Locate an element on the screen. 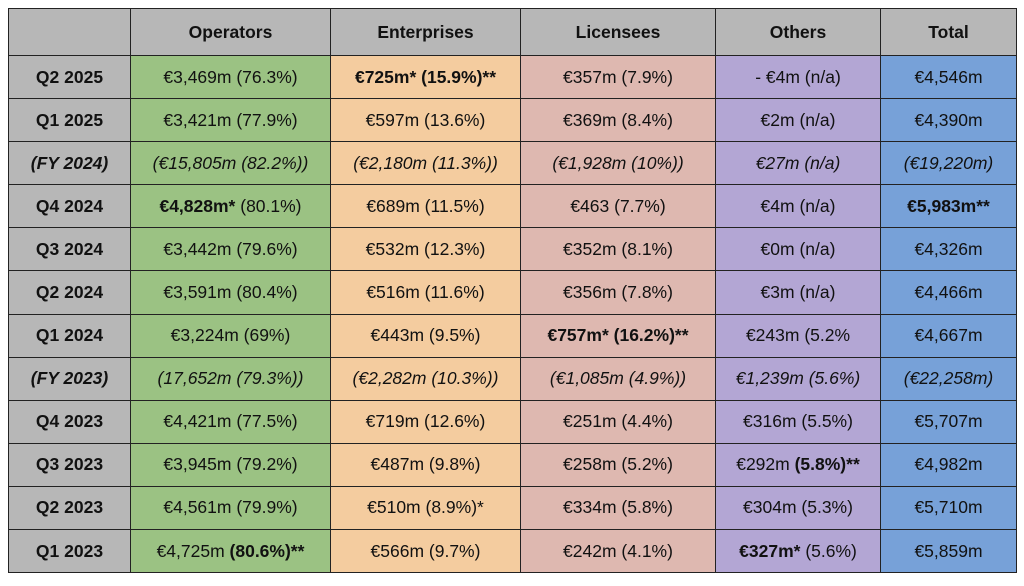 The image size is (1024, 586). cell-licensees: €251m (4.4%) is located at coordinates (618, 421).